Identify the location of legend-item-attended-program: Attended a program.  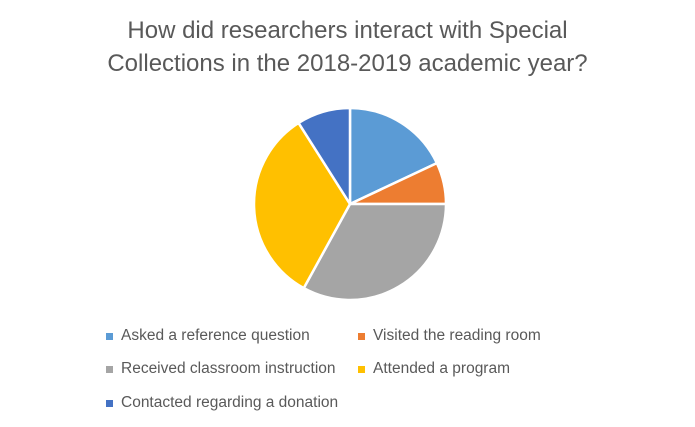
(434, 369).